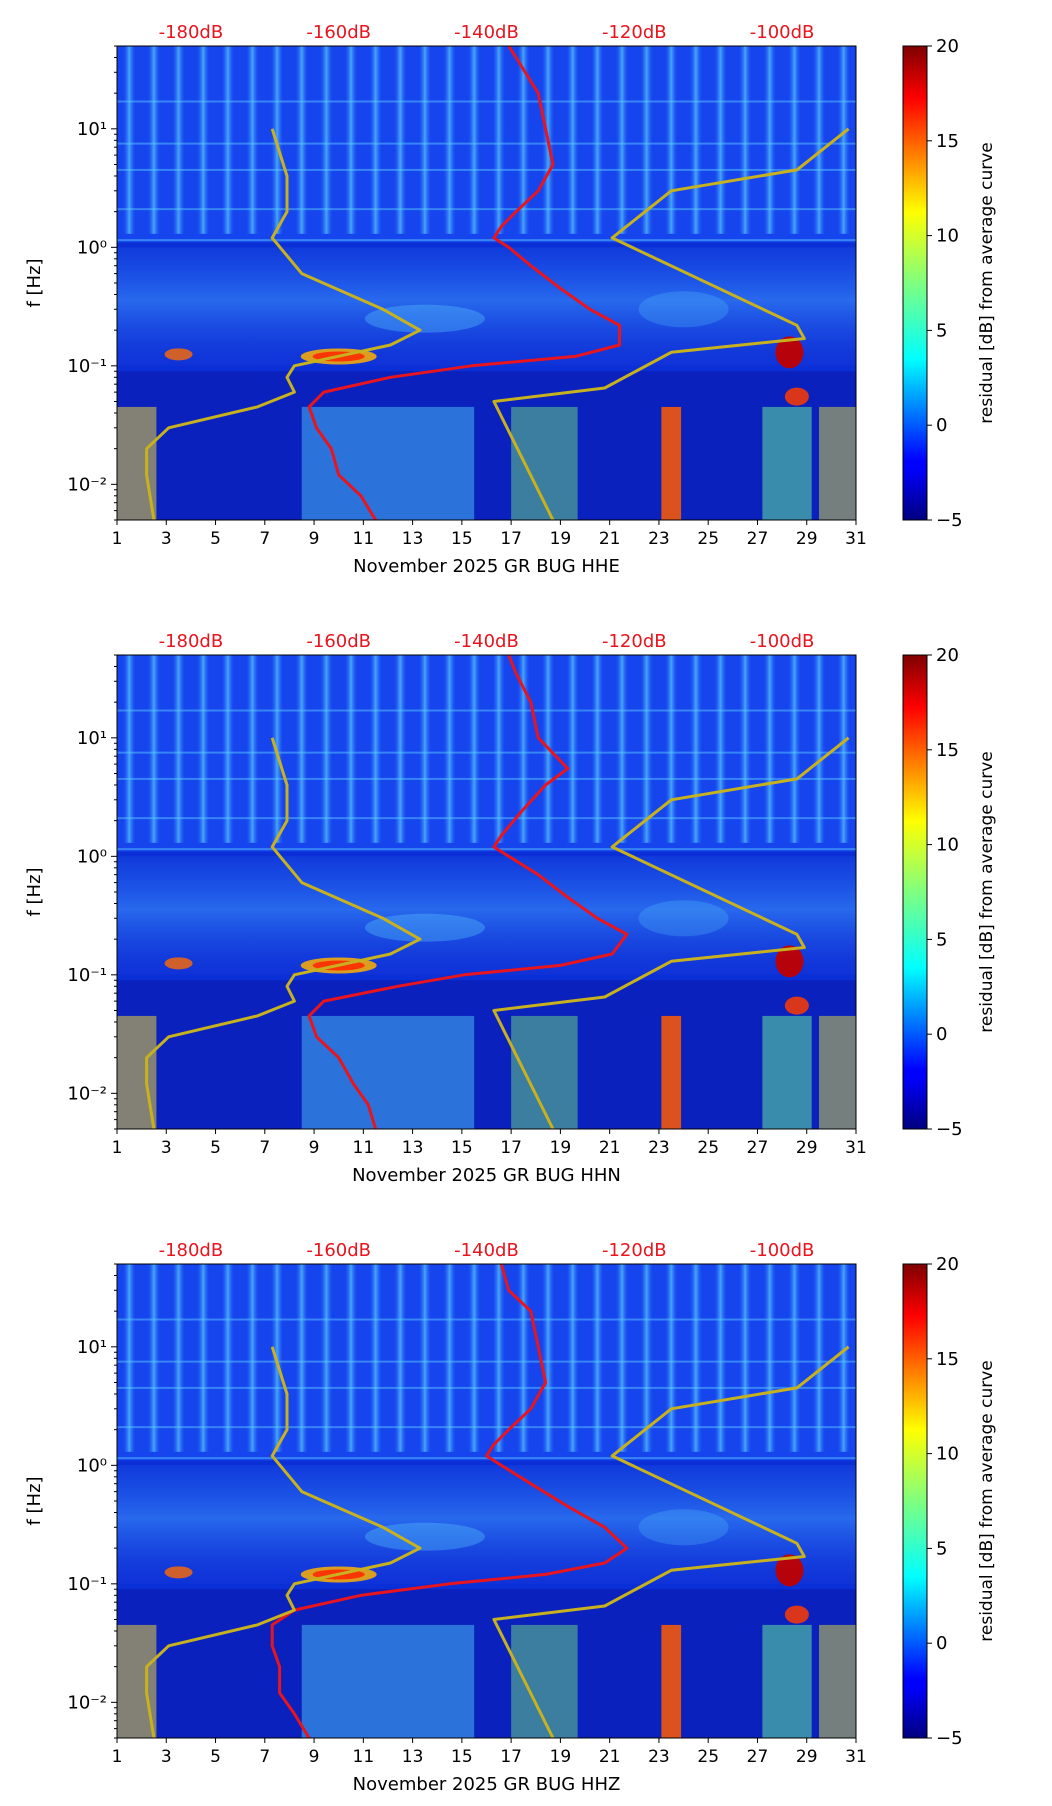 This screenshot has width=1052, height=1806. Describe the element at coordinates (708, 1148) in the screenshot. I see `x-tick-label: 25` at that location.